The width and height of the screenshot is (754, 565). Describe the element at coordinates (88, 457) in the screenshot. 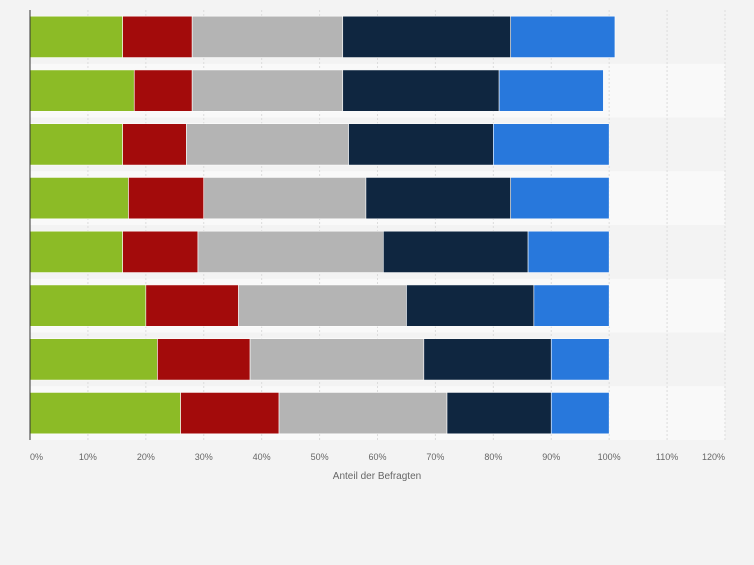

I see `x-tick-label: 10%` at that location.